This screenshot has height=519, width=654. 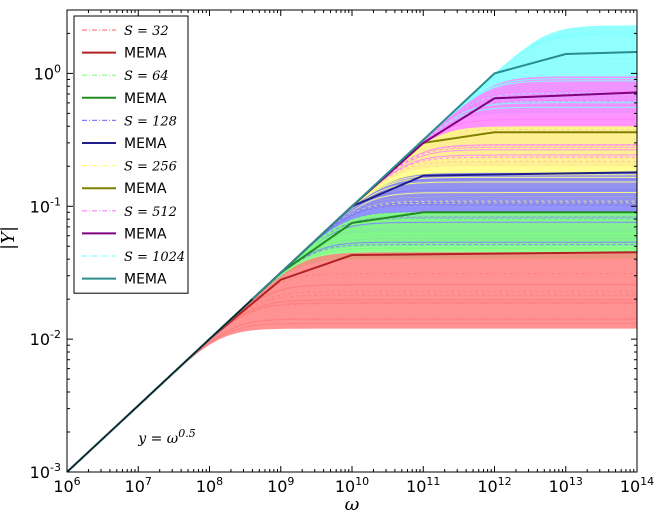 What do you see at coordinates (66, 485) in the screenshot?
I see `x-tick-label: 10⁶` at bounding box center [66, 485].